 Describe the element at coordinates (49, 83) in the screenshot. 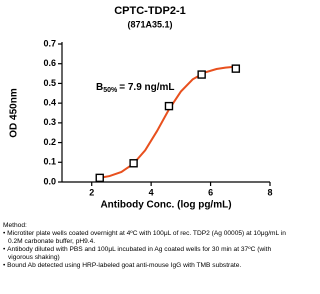

I see `y-tick-label: 0.5` at that location.